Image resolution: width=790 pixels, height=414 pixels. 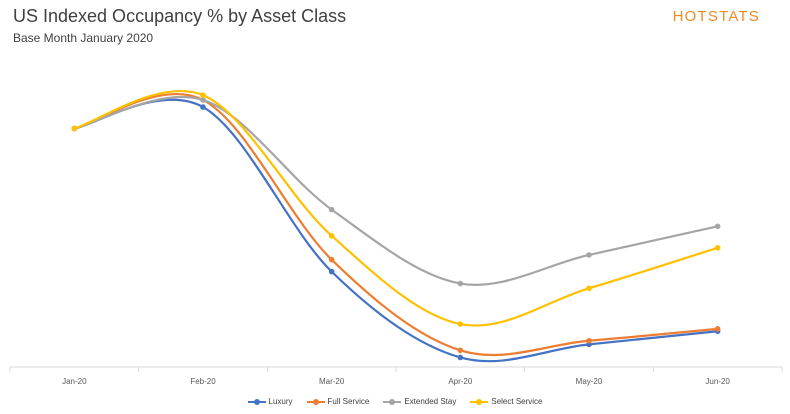 I want to click on legend-item-select-service: Select Service, so click(x=506, y=401).